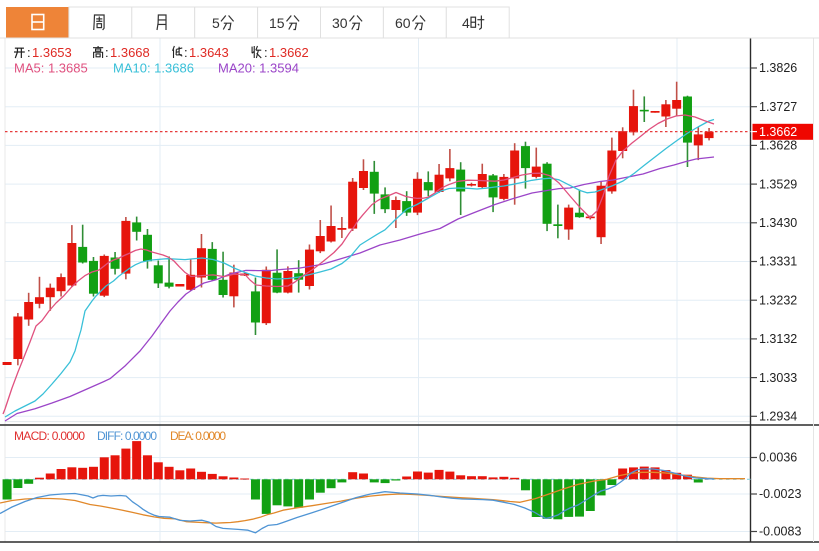  What do you see at coordinates (778, 223) in the screenshot?
I see `svg-text: 1.3430` at bounding box center [778, 223].